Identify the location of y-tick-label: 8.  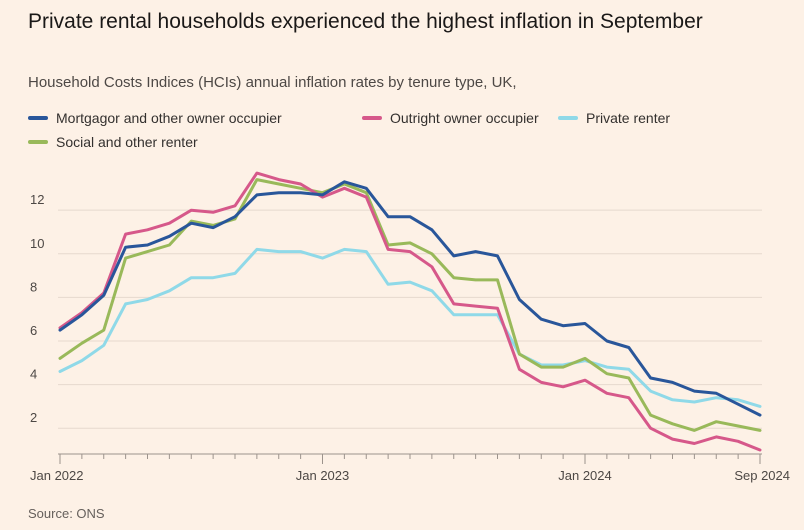
(33, 286).